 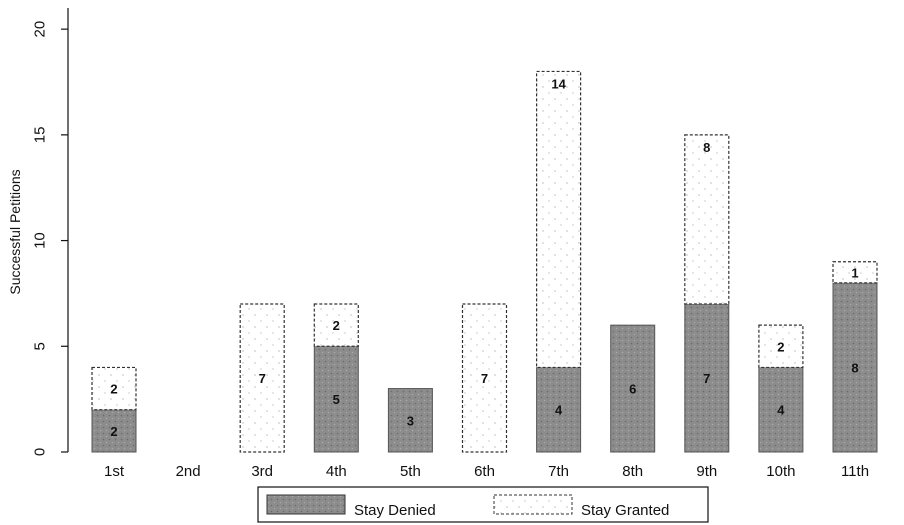 I want to click on bar-value-label-stay-granted-4th: 2, so click(x=336, y=325).